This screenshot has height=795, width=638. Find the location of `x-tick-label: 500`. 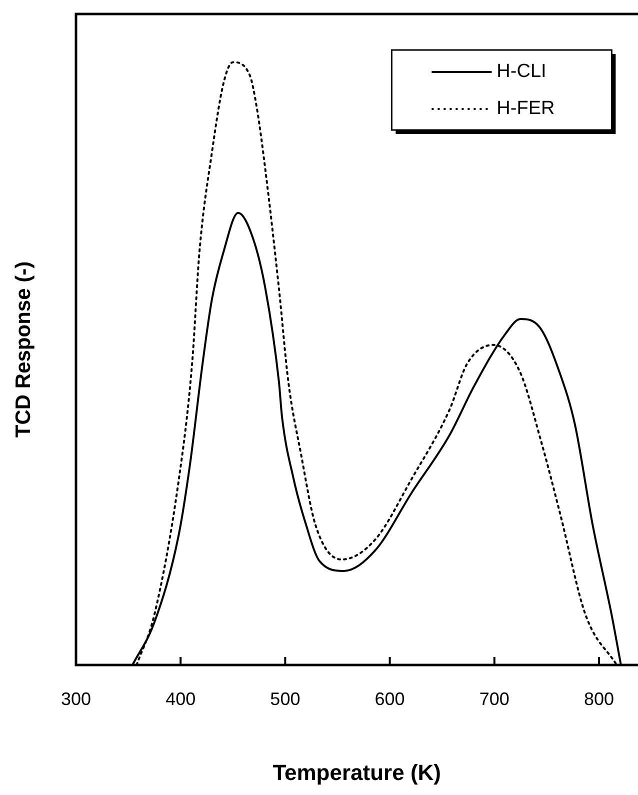

x-tick-label: 500 is located at coordinates (285, 698).